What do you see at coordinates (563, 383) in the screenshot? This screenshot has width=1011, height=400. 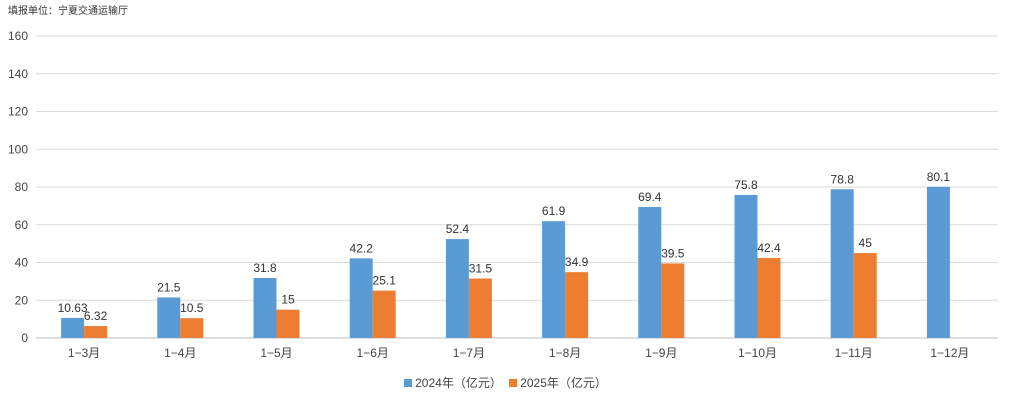 I see `legend-label-2025: 2025年（亿元）` at bounding box center [563, 383].